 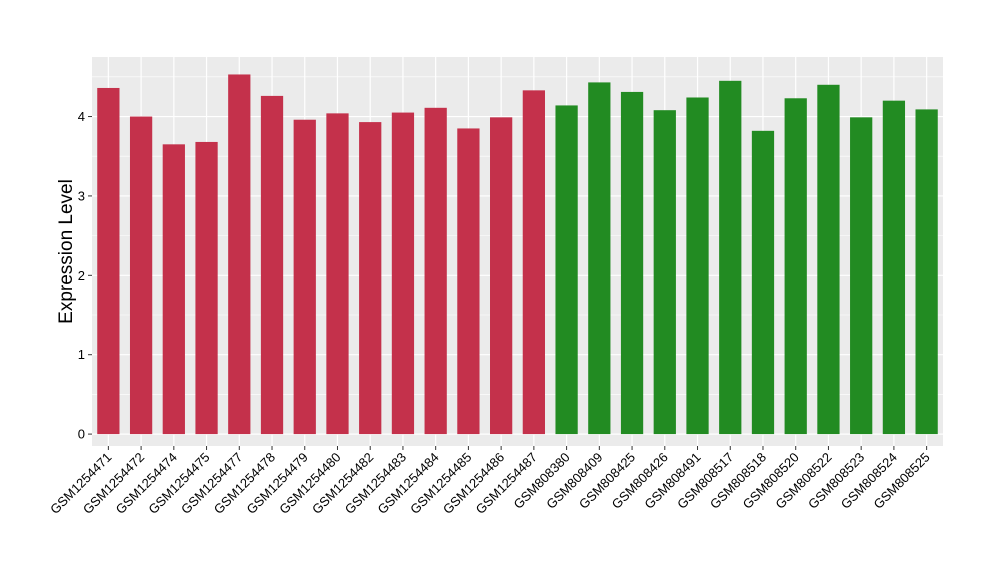 What do you see at coordinates (501, 276) in the screenshot?
I see `bar-GSM1254486` at bounding box center [501, 276].